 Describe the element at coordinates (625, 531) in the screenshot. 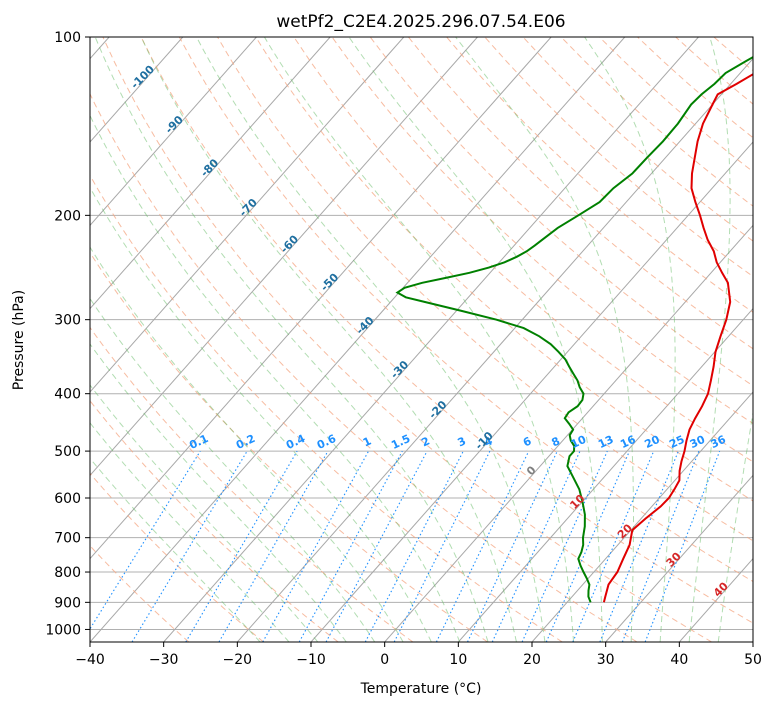

I see `isotherm-label: 20` at that location.